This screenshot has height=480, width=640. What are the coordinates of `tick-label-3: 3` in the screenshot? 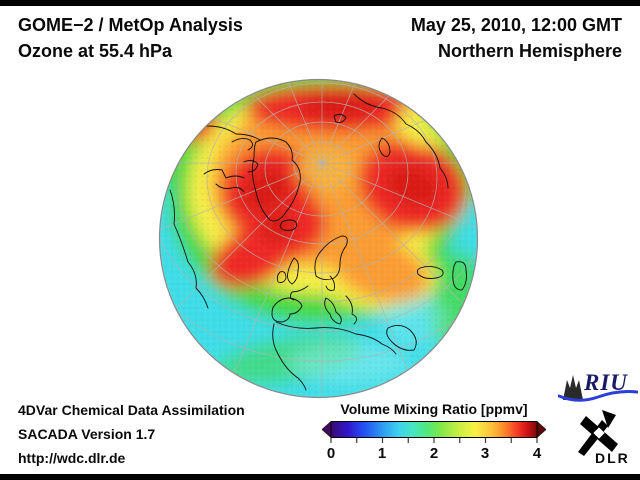 It's located at (485, 453).